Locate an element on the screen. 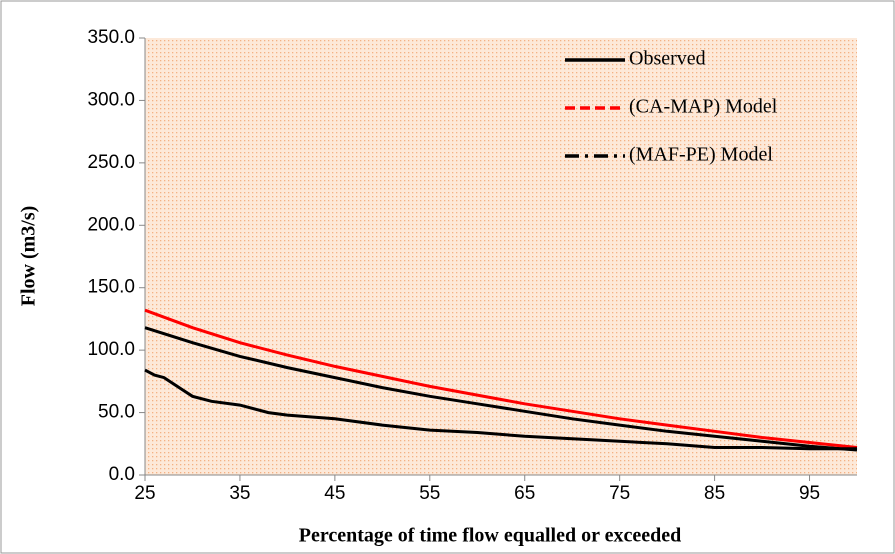  legend-label: (CA-MAP) Model is located at coordinates (703, 107).